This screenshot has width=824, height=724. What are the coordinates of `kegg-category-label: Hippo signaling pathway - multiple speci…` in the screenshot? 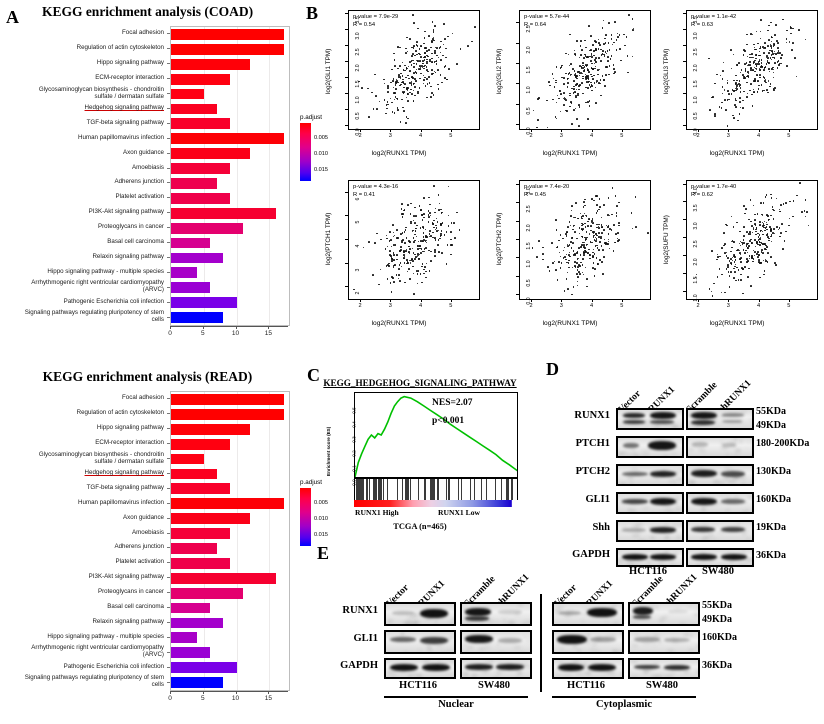 It's located at (105, 271).